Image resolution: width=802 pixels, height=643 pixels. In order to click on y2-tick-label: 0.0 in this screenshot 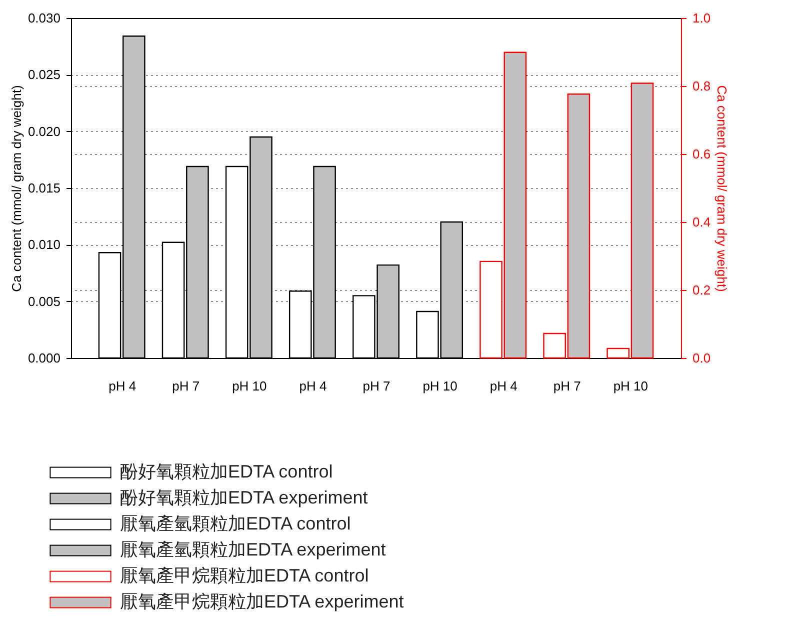, I will do `click(701, 358)`.